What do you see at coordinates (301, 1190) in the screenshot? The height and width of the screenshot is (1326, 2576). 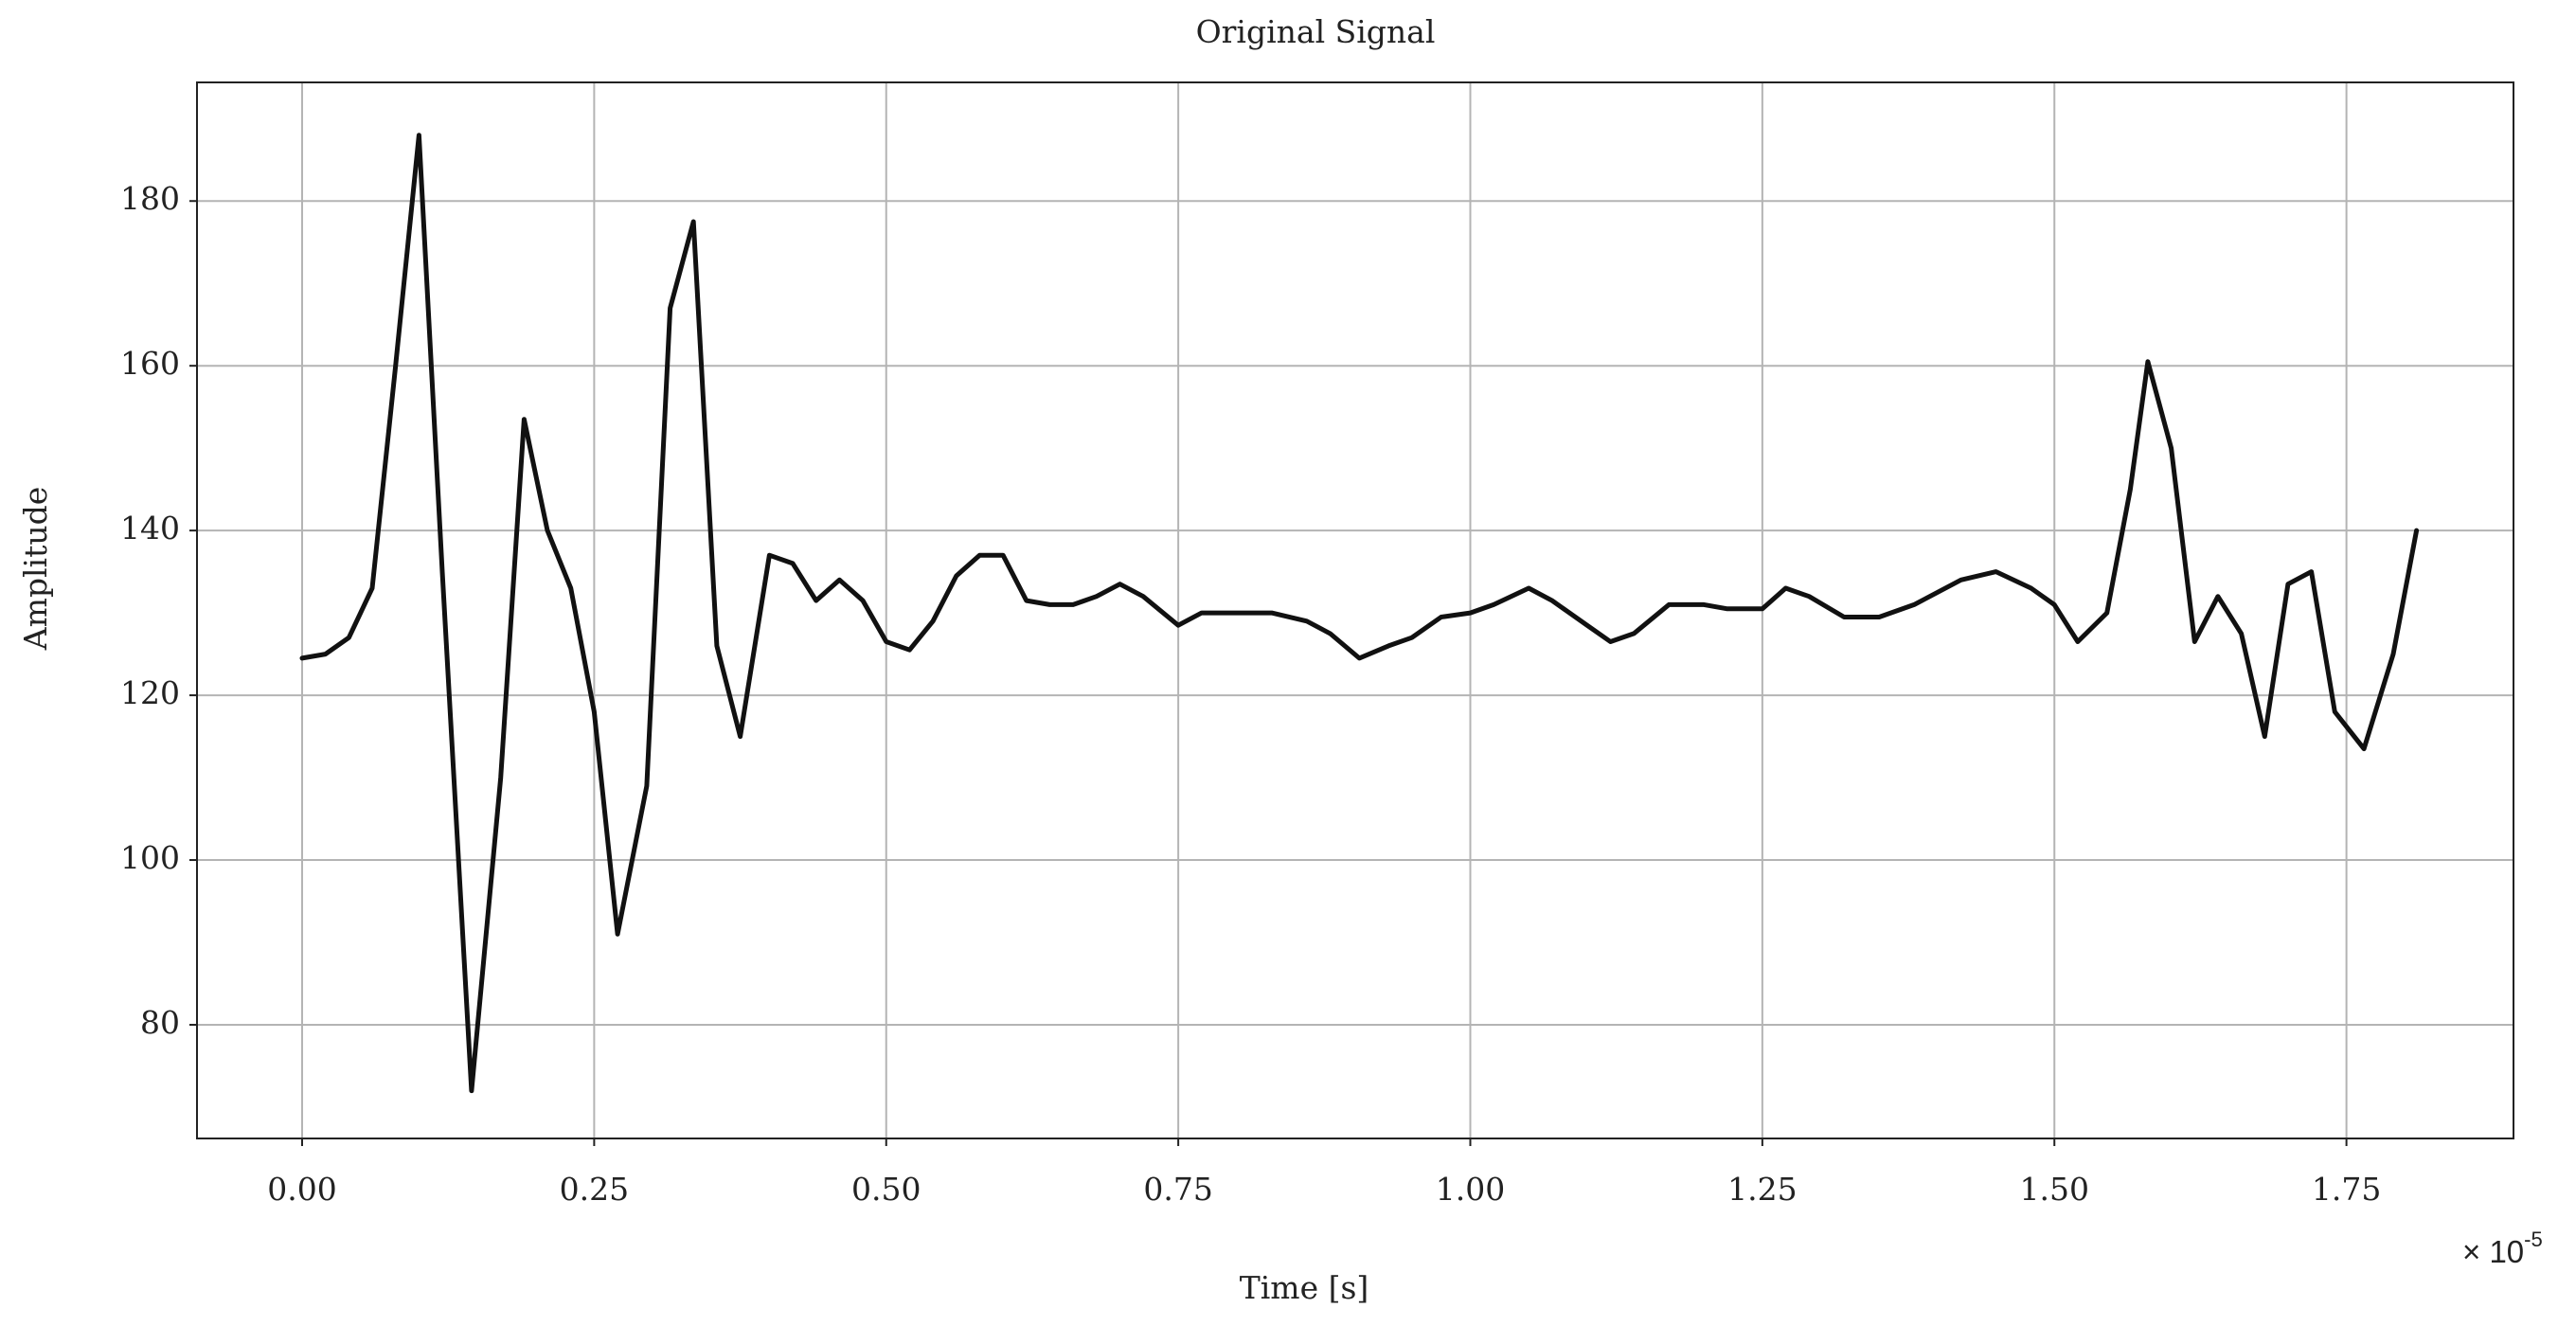 I see `x-tick-label: 0.00` at bounding box center [301, 1190].